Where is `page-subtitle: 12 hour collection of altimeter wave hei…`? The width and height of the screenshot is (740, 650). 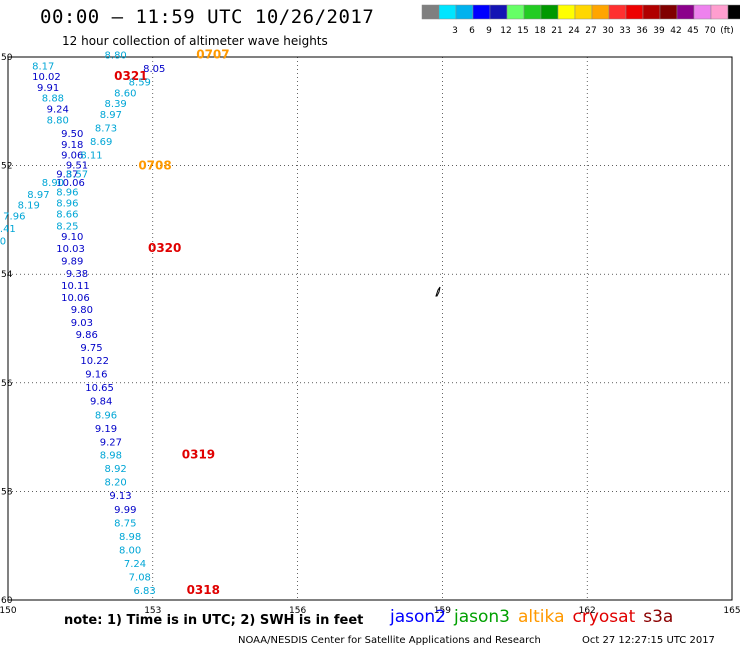 page-subtitle: 12 hour collection of altimeter wave hei… is located at coordinates (195, 41).